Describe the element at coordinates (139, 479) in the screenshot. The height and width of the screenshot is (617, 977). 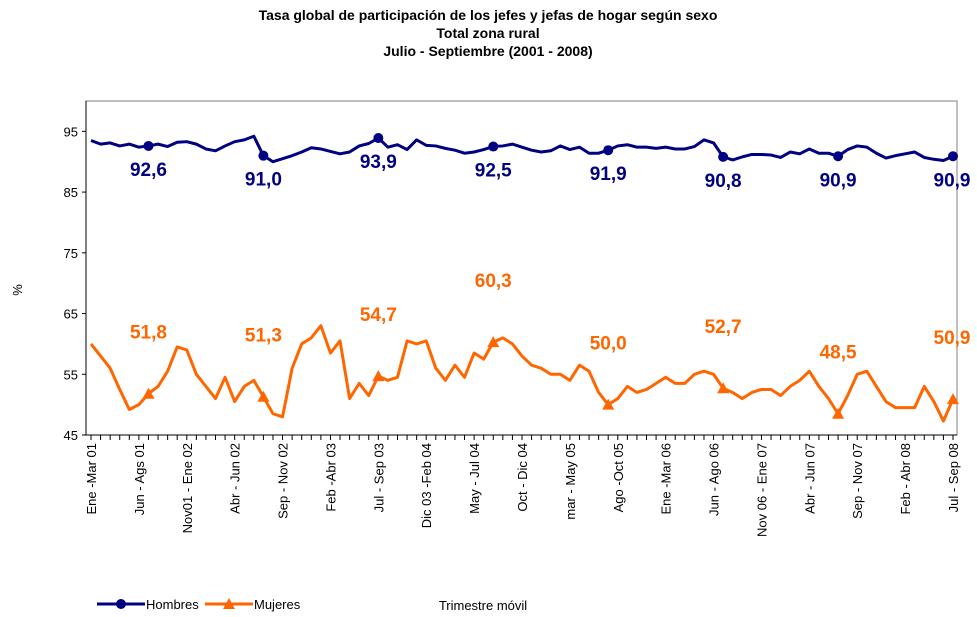
I see `x-tick-label: Jun - Ags 01` at that location.